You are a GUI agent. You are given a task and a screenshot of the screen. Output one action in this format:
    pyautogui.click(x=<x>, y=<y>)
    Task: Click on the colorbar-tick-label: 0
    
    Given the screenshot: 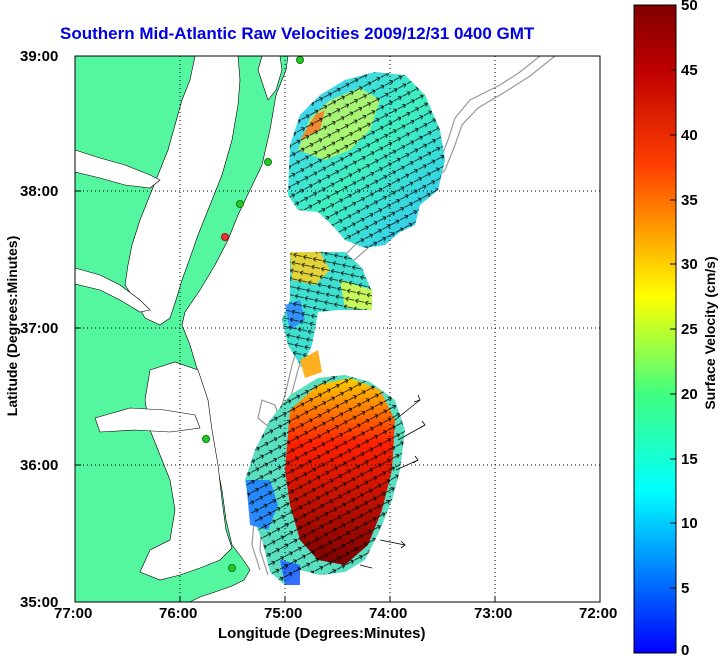 What is the action you would take?
    pyautogui.click(x=685, y=650)
    